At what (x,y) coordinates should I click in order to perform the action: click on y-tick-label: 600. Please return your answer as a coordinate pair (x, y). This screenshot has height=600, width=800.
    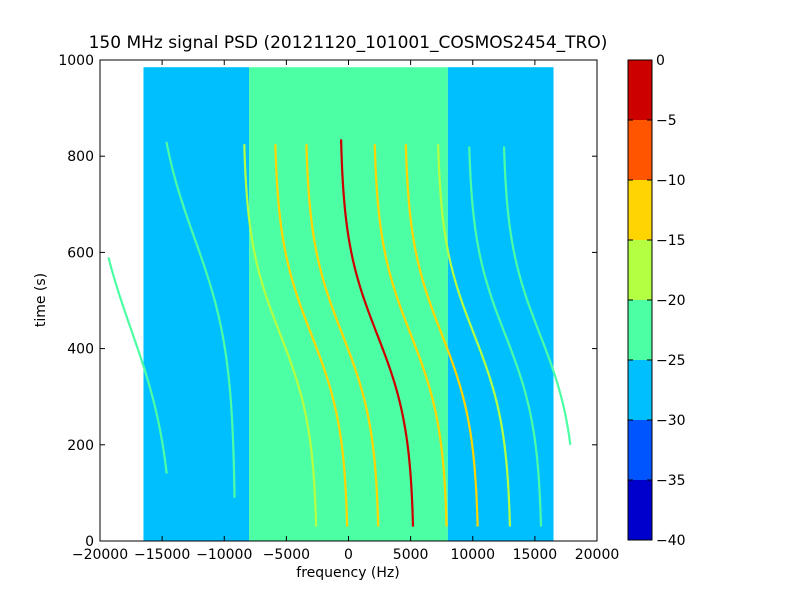
    Looking at the image, I should click on (80, 253).